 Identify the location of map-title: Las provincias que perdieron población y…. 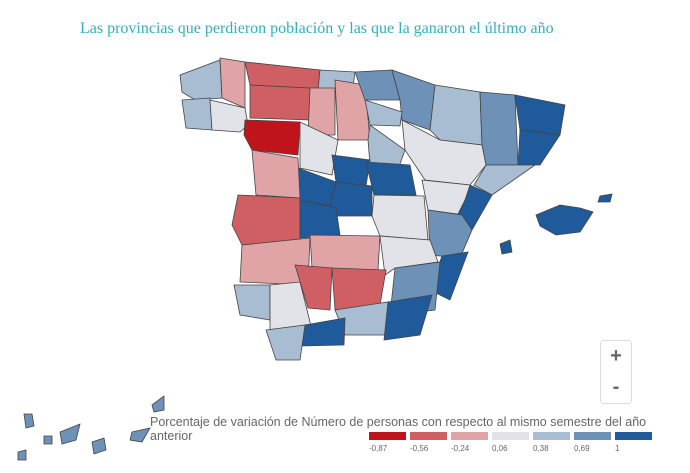
(317, 28).